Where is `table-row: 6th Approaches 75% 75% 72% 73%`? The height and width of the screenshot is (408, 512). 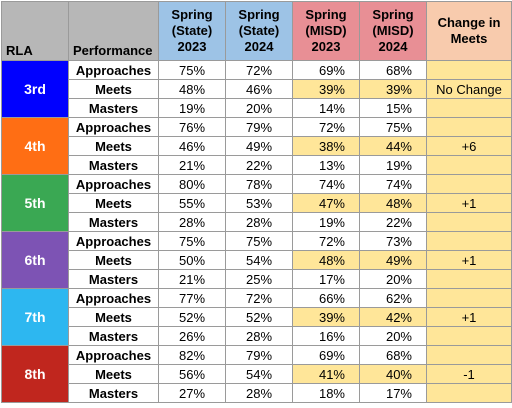
table-row: 6th Approaches 75% 75% 72% 73% is located at coordinates (256, 260).